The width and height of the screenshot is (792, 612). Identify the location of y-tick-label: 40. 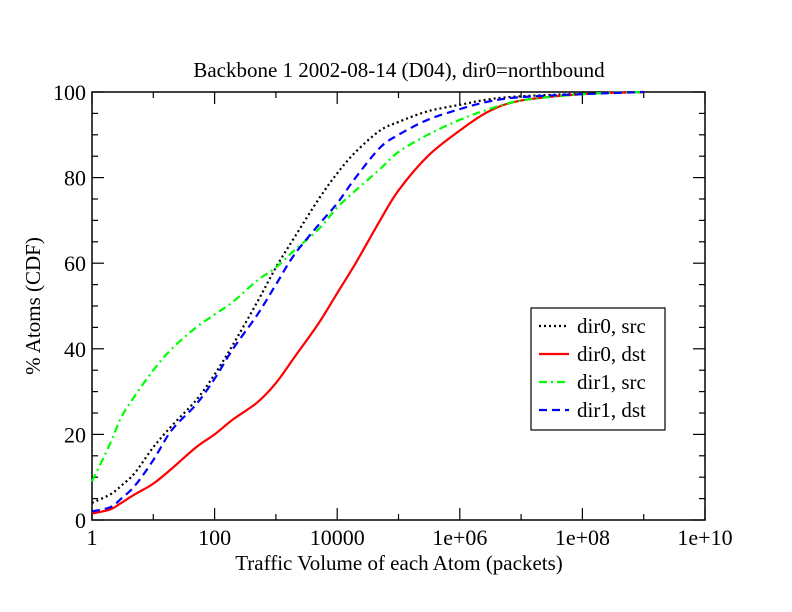
(75, 349).